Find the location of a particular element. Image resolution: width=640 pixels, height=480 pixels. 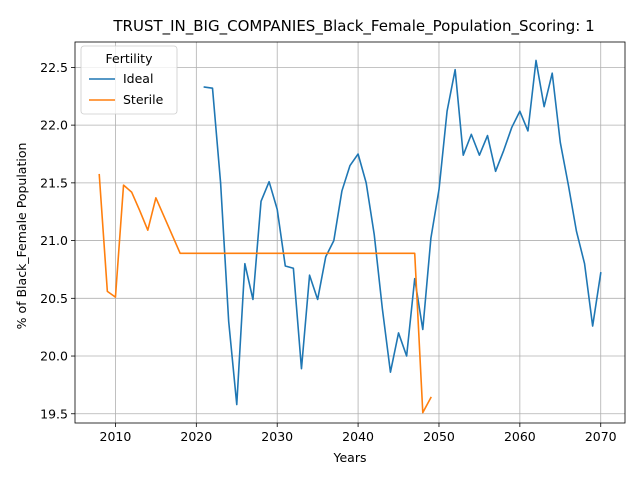

x-tick-label: 2050 is located at coordinates (439, 436).